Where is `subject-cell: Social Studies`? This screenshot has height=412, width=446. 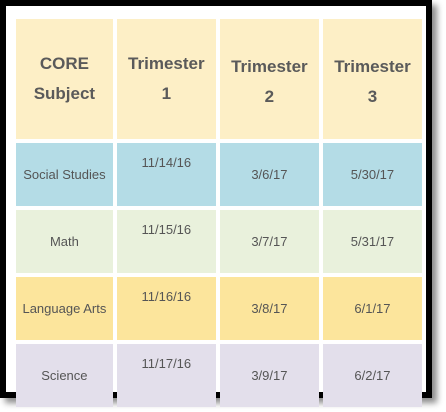
subject-cell: Social Studies is located at coordinates (64, 174).